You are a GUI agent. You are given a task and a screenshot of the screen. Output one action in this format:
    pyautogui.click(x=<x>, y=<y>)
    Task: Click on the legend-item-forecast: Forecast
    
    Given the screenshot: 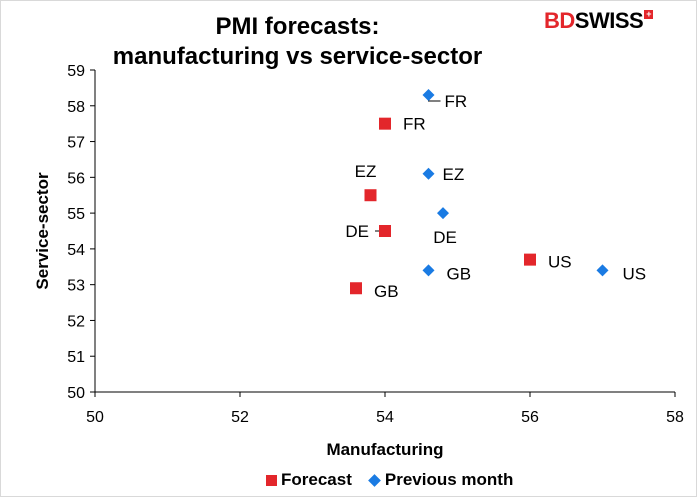 What is the action you would take?
    pyautogui.click(x=309, y=480)
    